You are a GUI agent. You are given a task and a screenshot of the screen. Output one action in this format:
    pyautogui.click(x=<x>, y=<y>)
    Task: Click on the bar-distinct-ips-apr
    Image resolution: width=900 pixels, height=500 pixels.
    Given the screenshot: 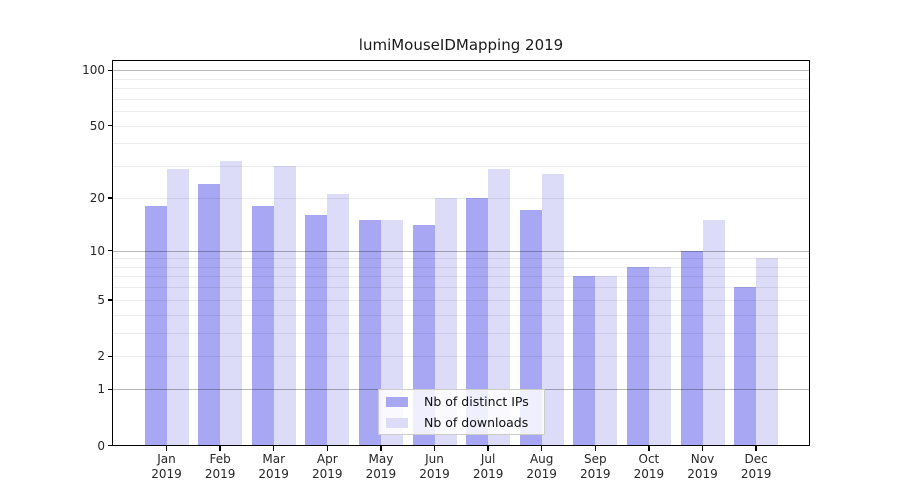 What is the action you would take?
    pyautogui.click(x=316, y=330)
    